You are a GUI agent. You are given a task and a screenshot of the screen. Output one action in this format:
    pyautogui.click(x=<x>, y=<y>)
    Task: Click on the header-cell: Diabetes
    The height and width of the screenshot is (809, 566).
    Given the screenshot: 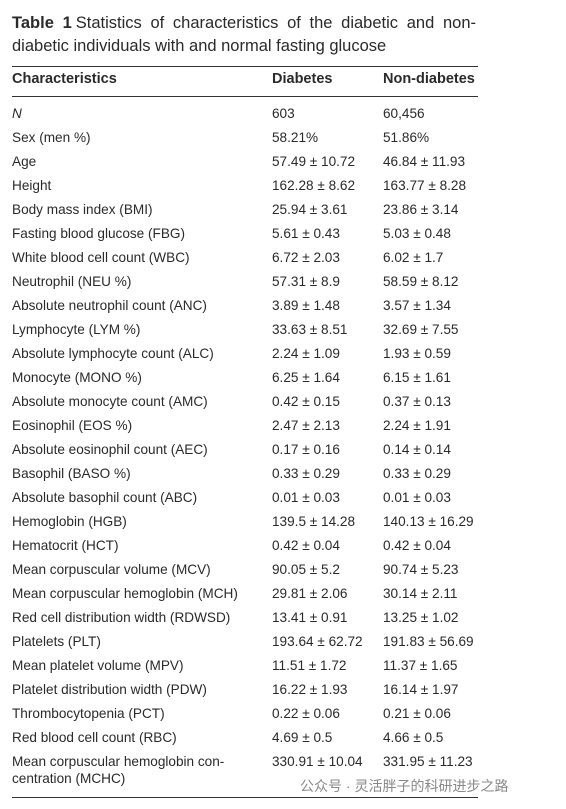 What is the action you would take?
    pyautogui.click(x=302, y=79)
    